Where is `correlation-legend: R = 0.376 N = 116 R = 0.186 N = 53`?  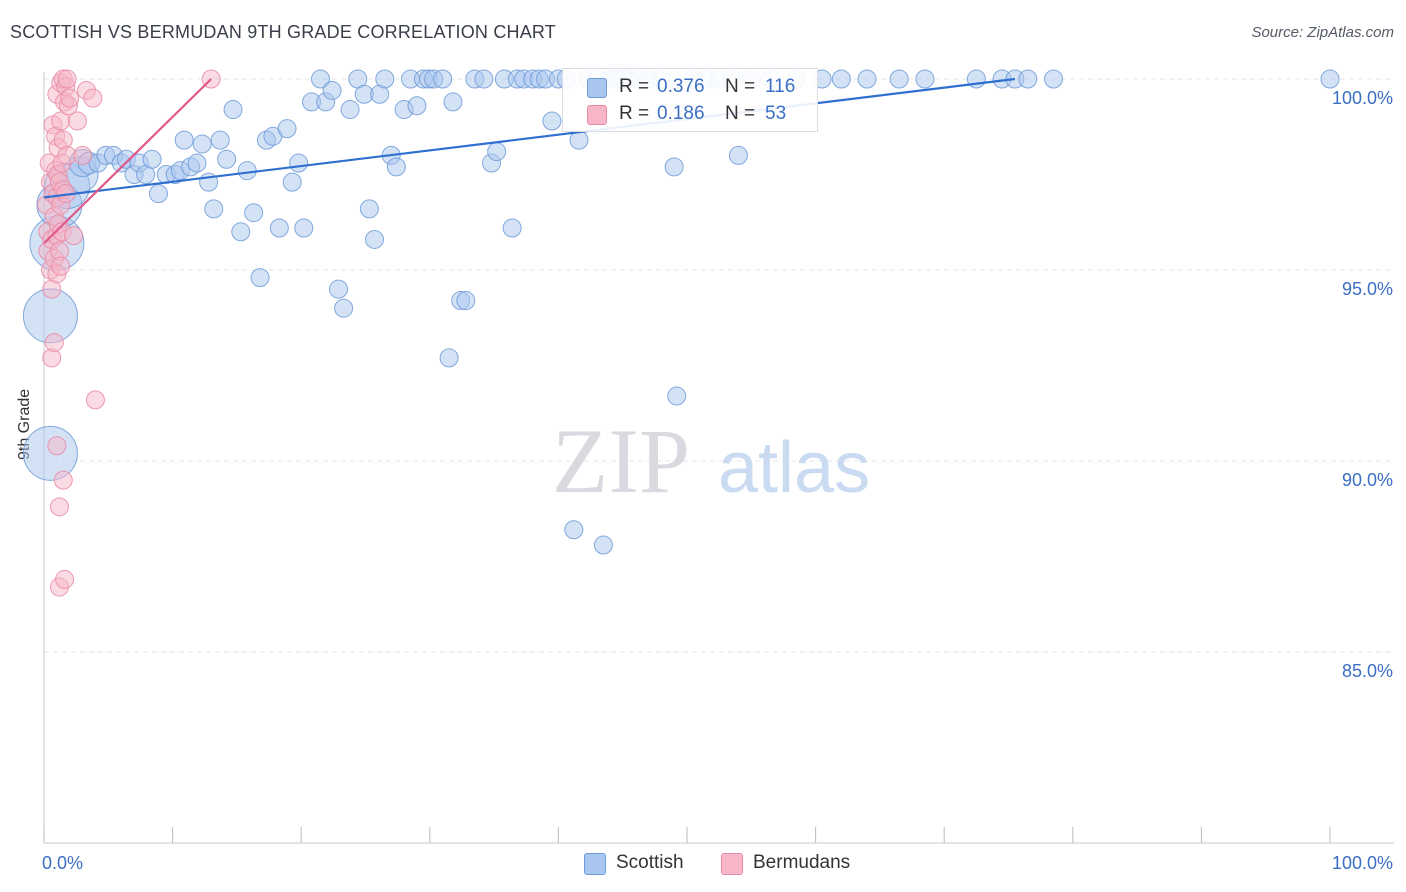
correlation-legend: R = 0.376 N = 116 R = 0.186 N = 53 is located at coordinates (690, 100).